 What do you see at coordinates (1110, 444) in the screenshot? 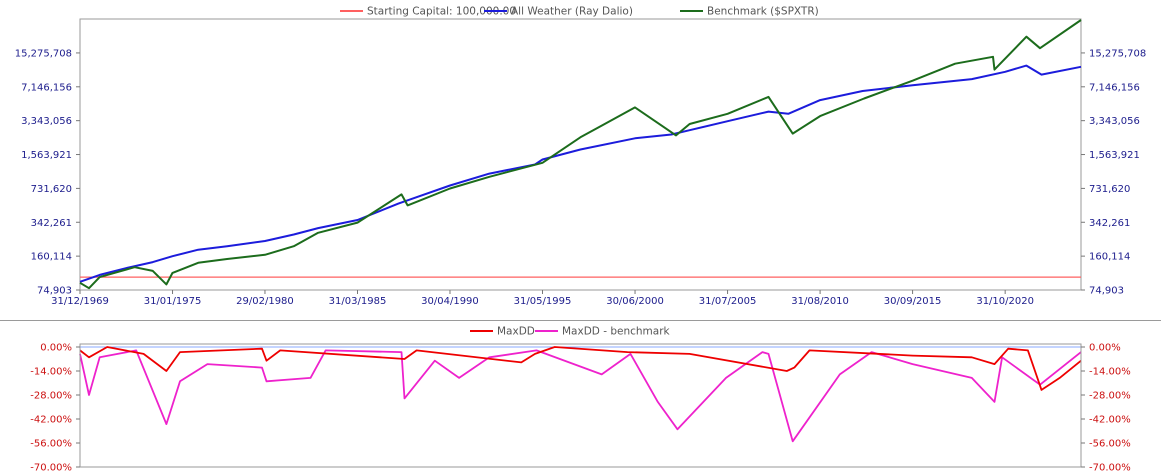
I see `dd-y-tick-label-right-4: -56.00%` at bounding box center [1110, 444].